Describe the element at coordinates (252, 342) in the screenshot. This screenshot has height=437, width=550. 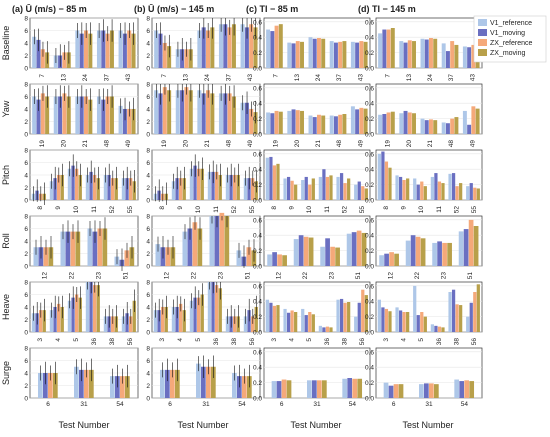
I see `x-tick-label: 56` at that location.